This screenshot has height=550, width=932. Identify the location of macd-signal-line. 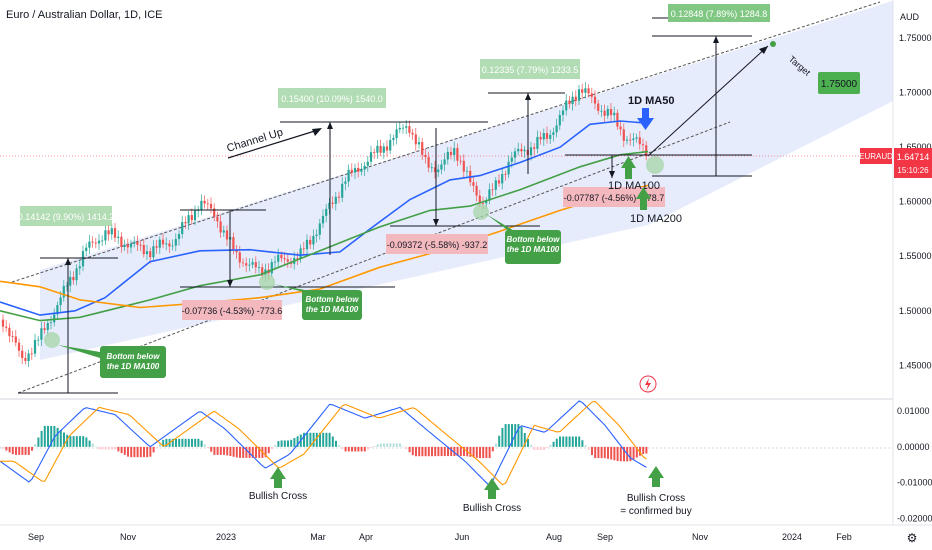
(323, 443).